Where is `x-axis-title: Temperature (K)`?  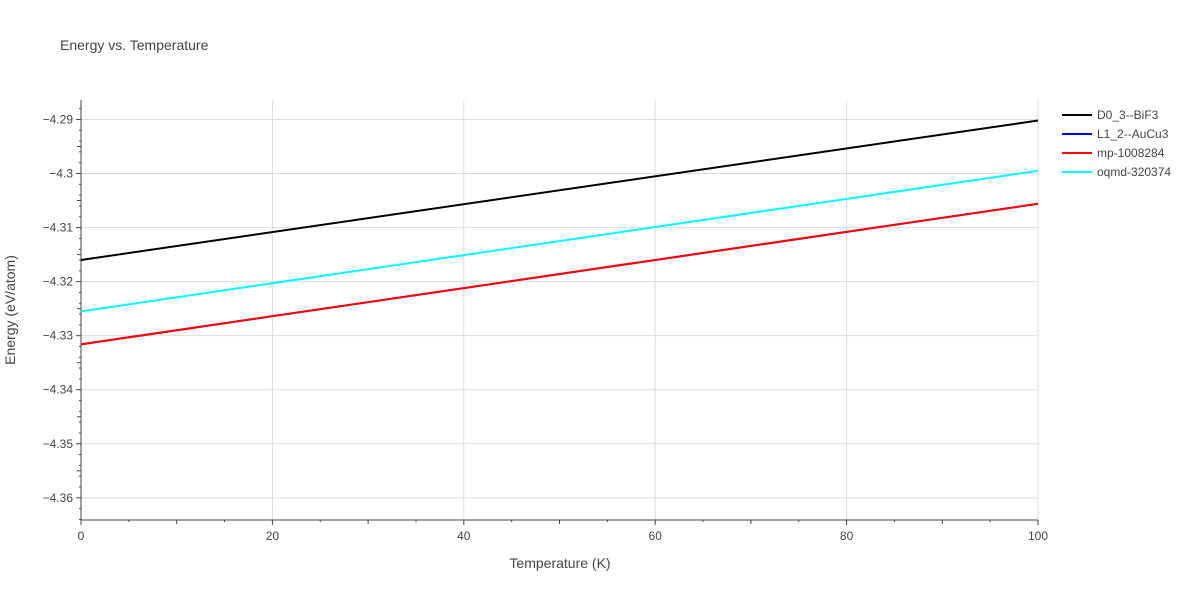
x-axis-title: Temperature (K) is located at coordinates (559, 563).